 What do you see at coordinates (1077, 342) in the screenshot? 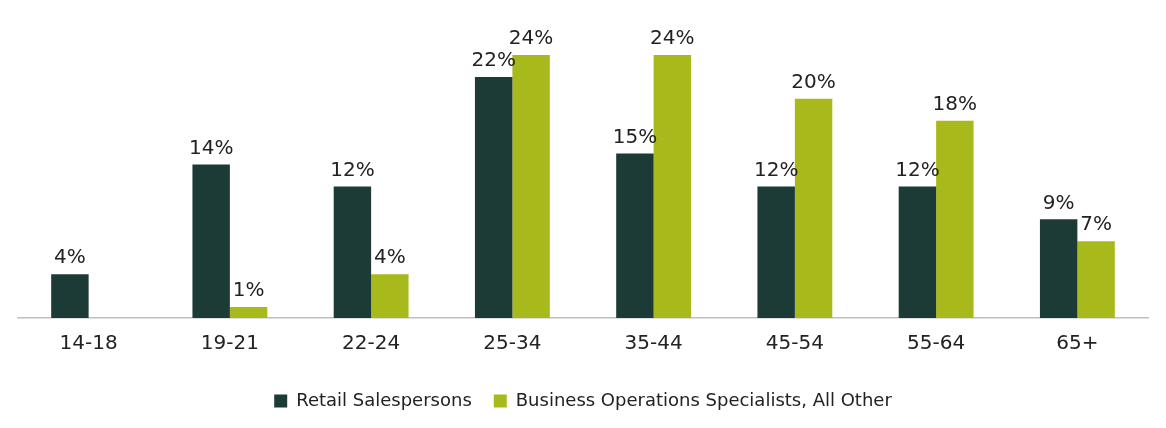
I see `x-tick-label: 65+` at bounding box center [1077, 342].